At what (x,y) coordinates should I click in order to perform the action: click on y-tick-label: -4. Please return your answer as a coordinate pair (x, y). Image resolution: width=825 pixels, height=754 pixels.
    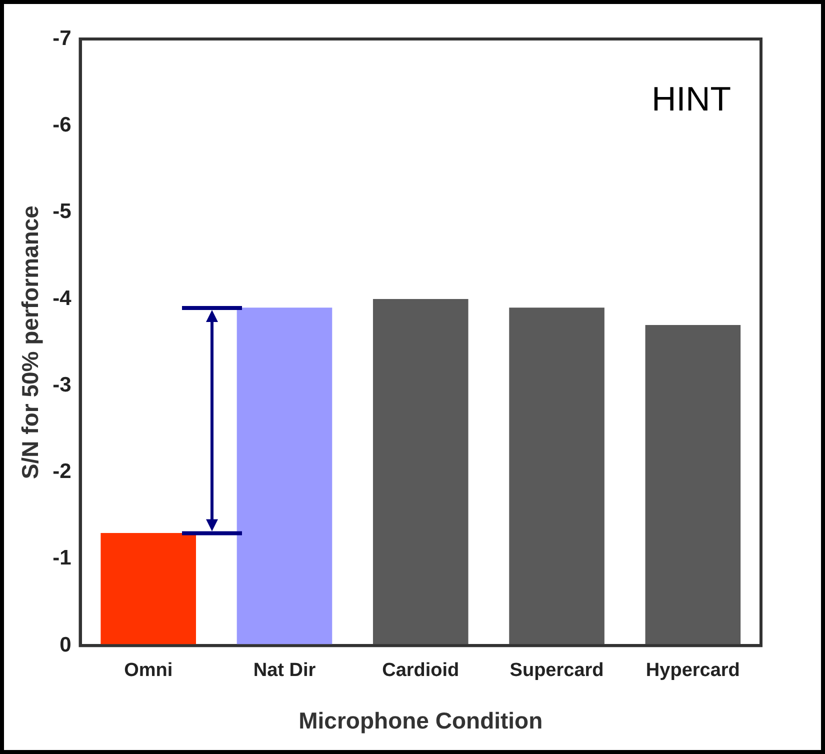
    Looking at the image, I should click on (62, 298).